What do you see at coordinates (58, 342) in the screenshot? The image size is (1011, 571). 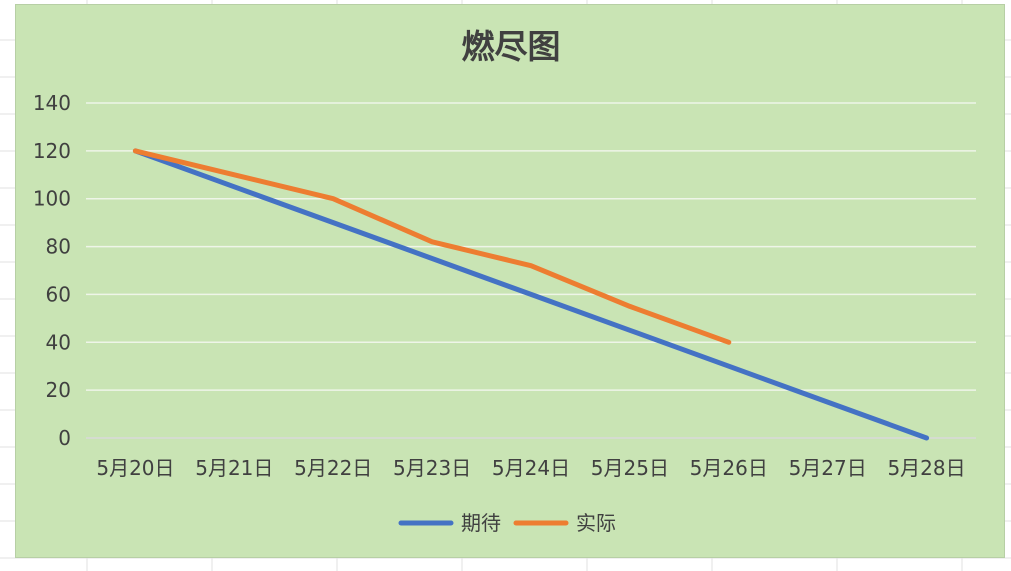 I see `y-tick-label: 40` at bounding box center [58, 342].